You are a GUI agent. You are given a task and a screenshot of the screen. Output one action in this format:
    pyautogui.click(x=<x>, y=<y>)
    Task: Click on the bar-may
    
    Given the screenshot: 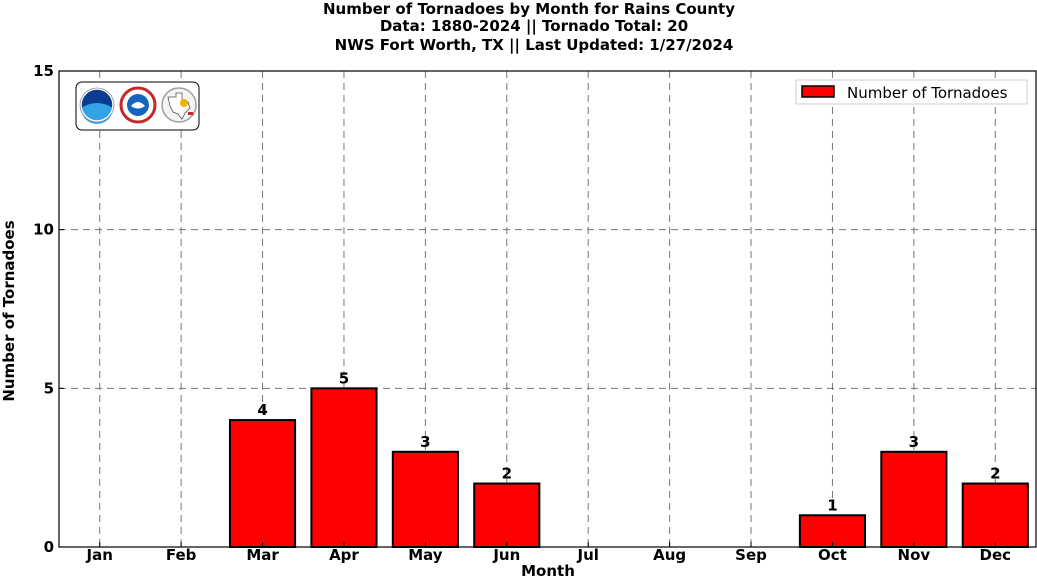 What is the action you would take?
    pyautogui.click(x=425, y=499)
    